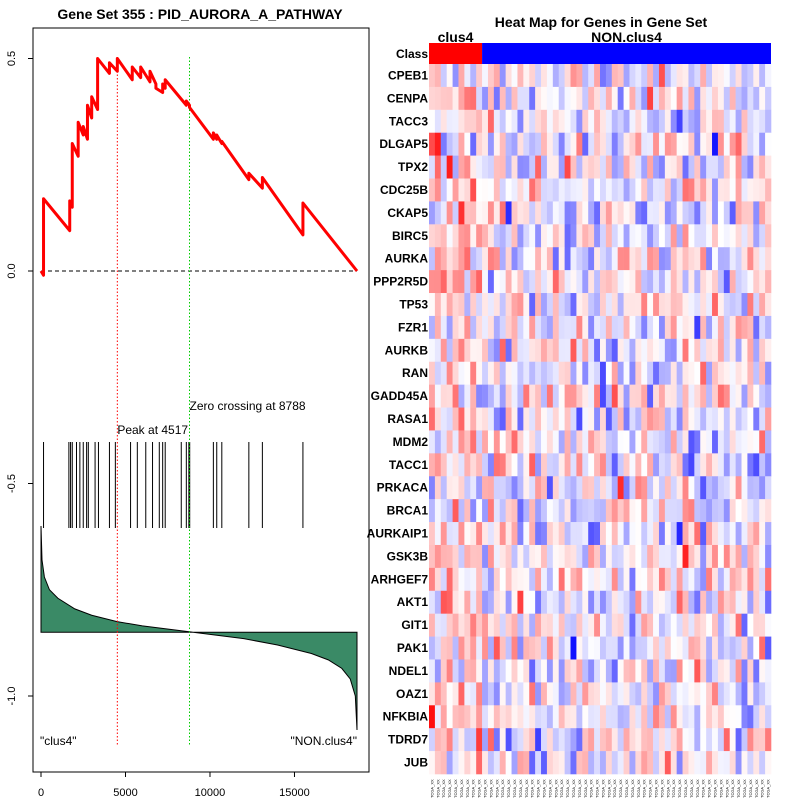  I want to click on gene-label: CENPA, so click(407, 98).